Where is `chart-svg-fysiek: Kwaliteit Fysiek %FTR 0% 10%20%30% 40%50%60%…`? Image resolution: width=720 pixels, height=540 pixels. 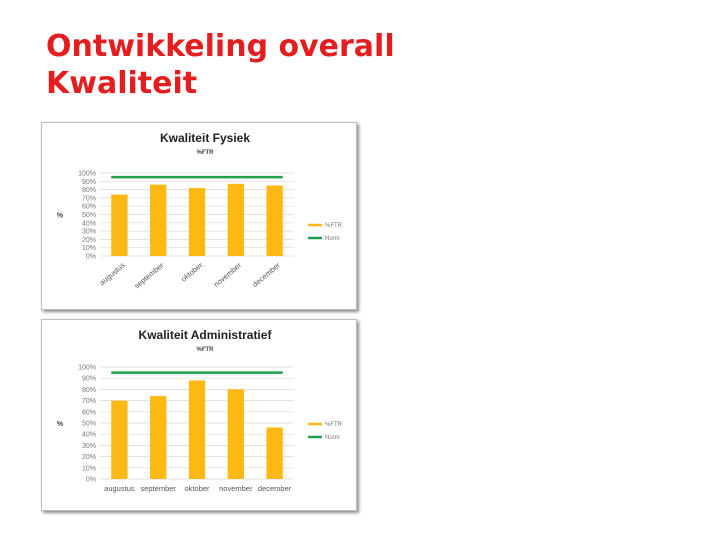 chart-svg-fysiek: Kwaliteit Fysiek %FTR 0% 10%20%30% 40%50%60%… is located at coordinates (200, 210).